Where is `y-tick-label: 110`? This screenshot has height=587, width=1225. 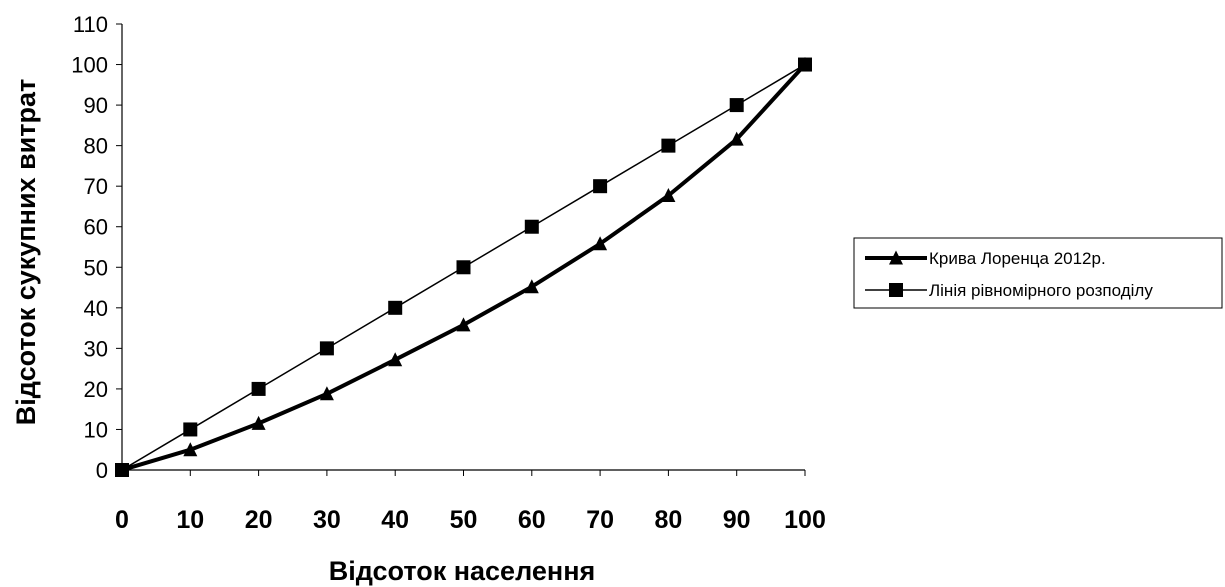 y-tick-label: 110 is located at coordinates (90, 24).